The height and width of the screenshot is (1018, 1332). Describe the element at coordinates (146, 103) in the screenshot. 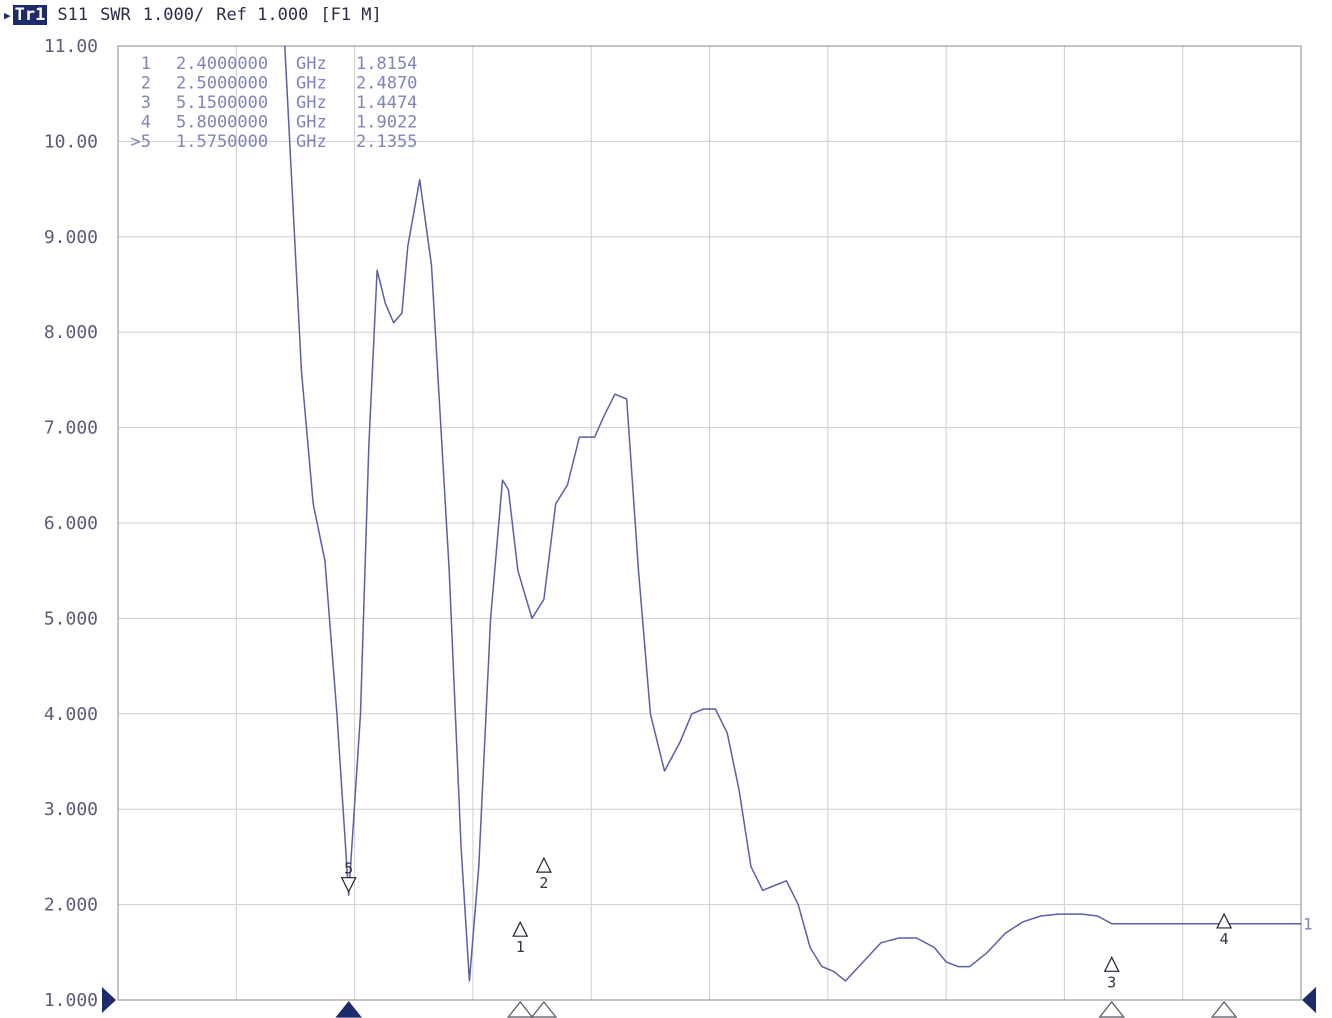

I see `marker-table-id: 3` at that location.